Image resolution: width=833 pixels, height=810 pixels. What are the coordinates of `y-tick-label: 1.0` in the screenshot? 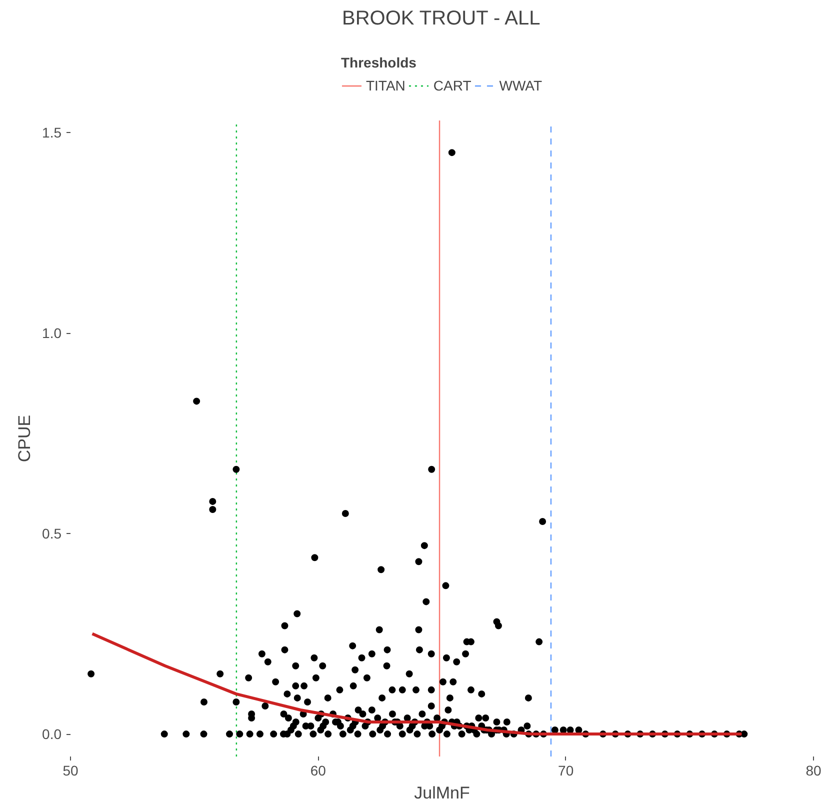 It's located at (52, 333).